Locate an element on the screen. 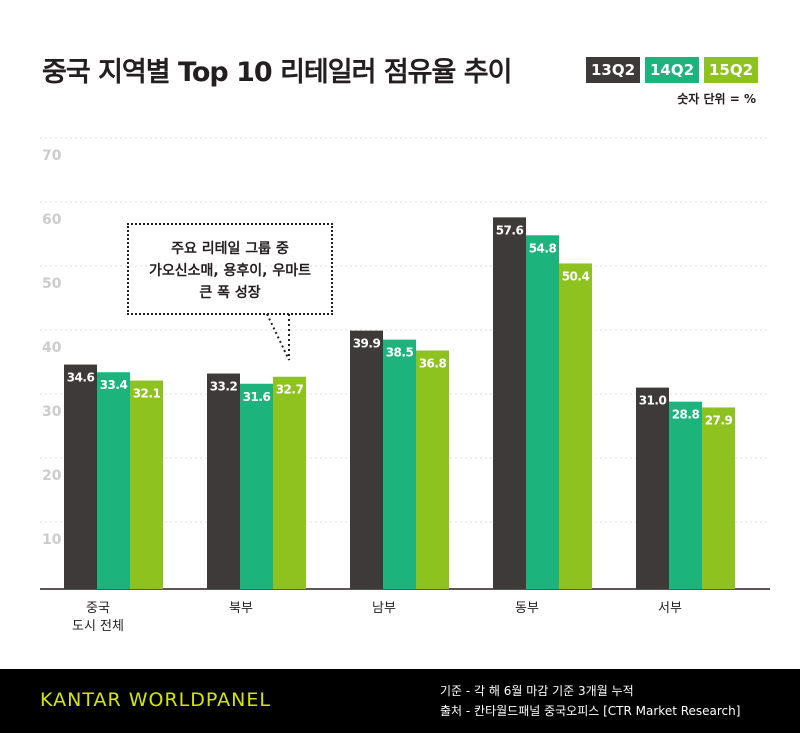  data-label: 32.7 is located at coordinates (290, 390).